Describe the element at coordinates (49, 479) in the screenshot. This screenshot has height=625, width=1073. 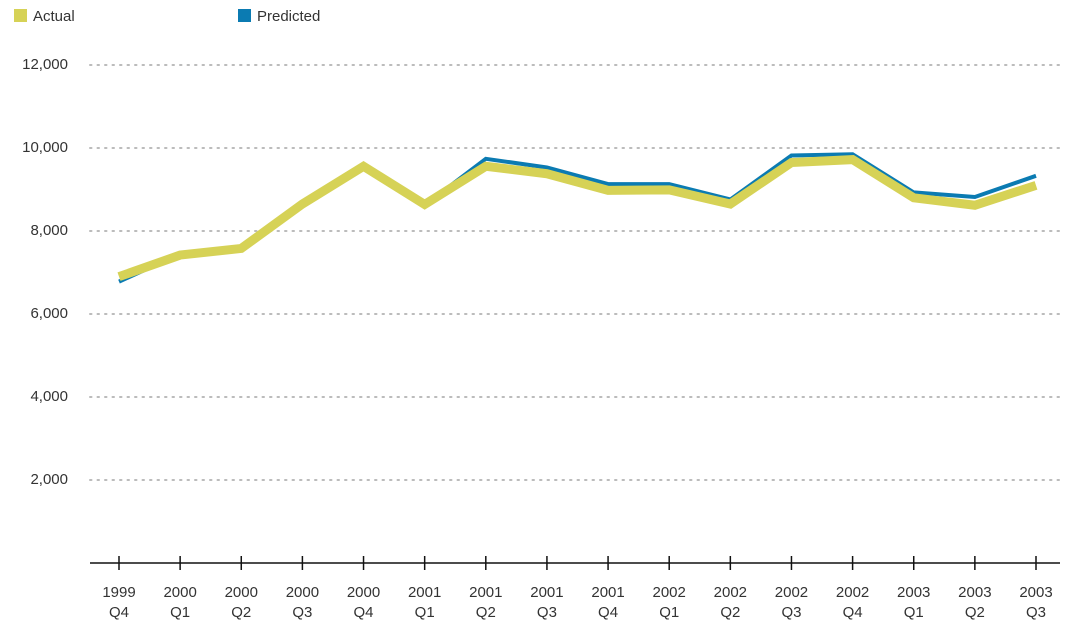
I see `y-tick-label: 2,000` at that location.